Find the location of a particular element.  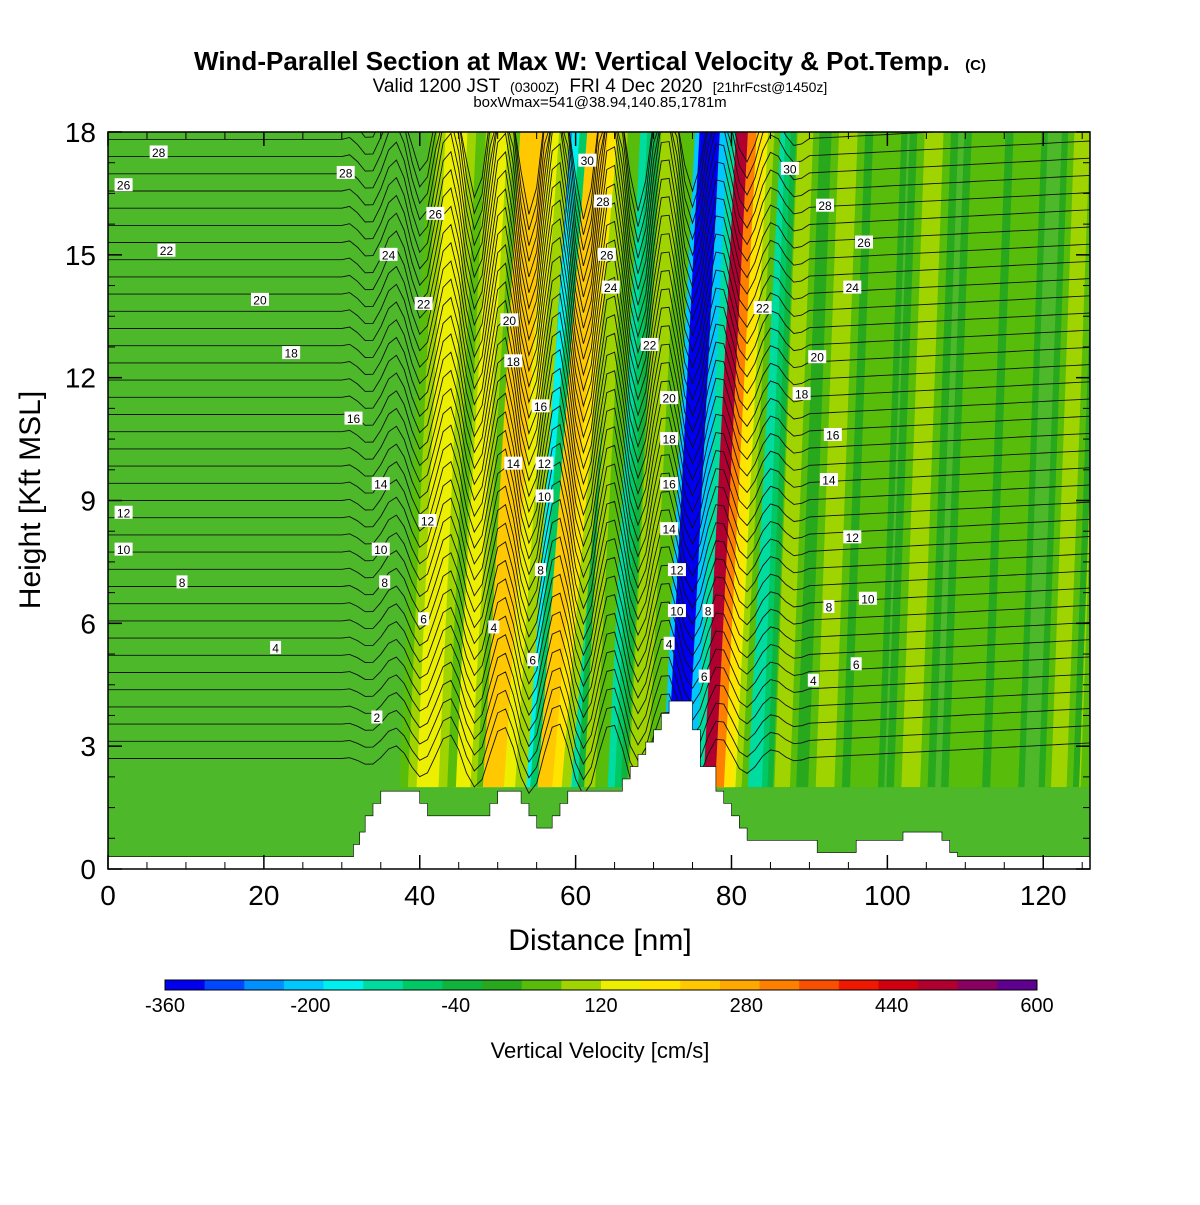

isotherm-label-text: 4 is located at coordinates (813, 681).